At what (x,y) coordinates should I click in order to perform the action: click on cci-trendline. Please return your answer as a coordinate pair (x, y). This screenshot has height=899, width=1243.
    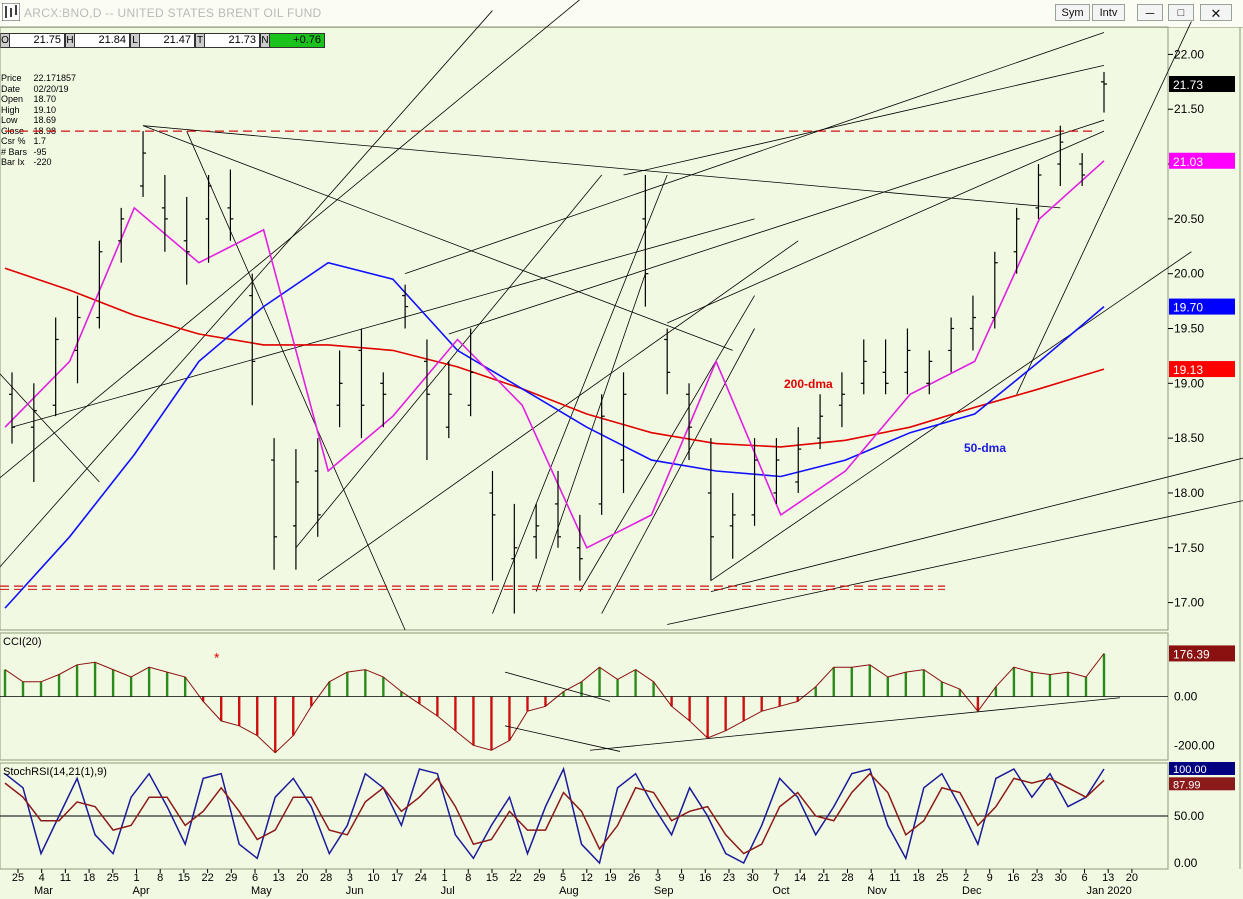
    Looking at the image, I should click on (557, 686).